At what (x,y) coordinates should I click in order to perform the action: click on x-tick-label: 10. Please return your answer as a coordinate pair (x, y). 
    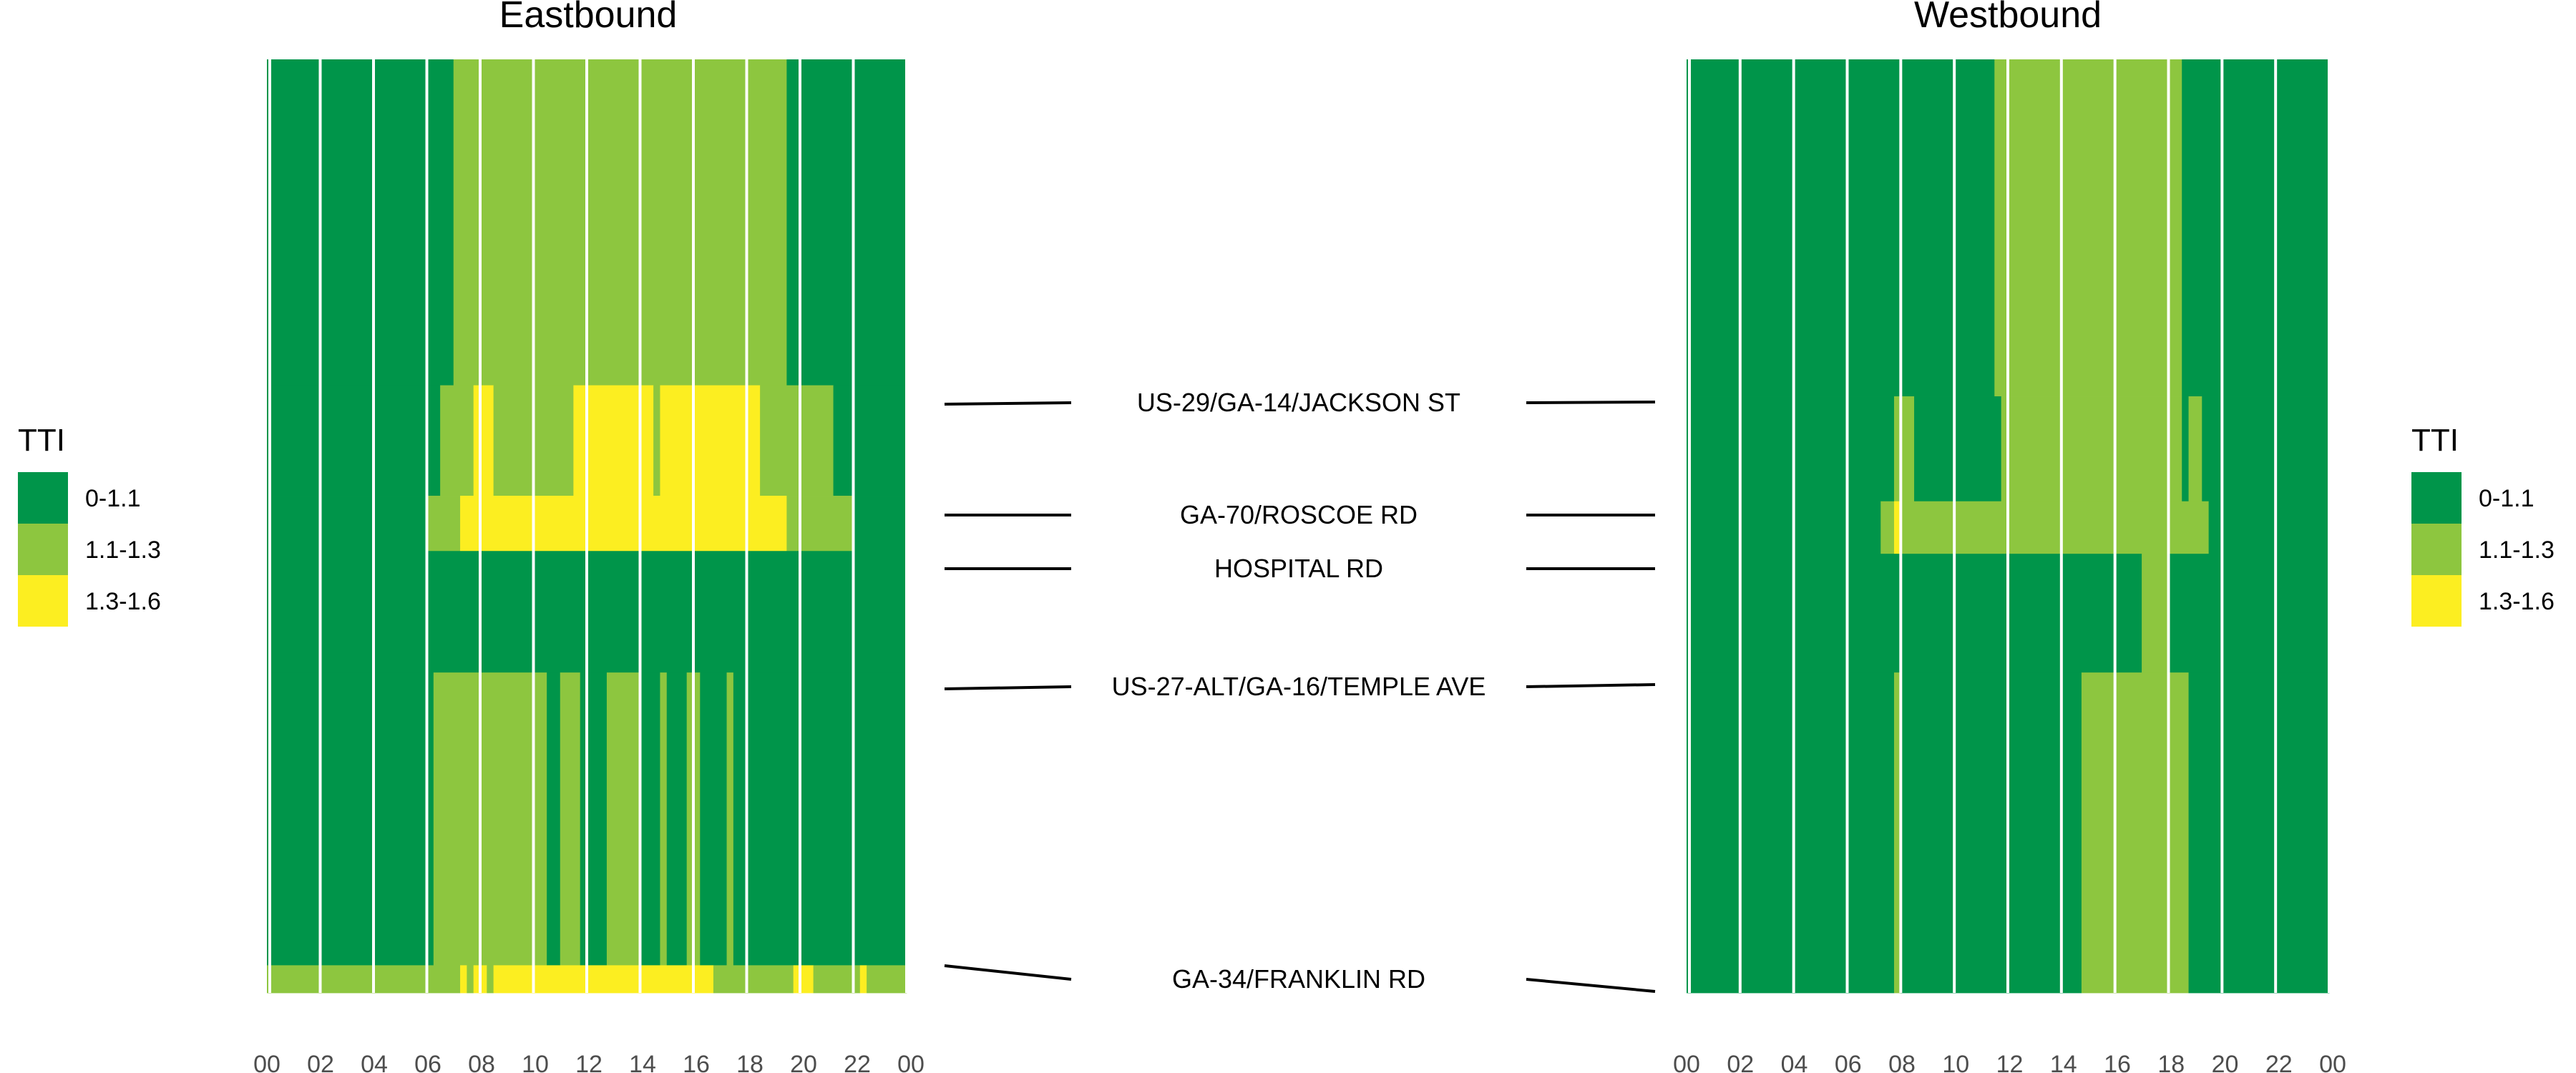
    Looking at the image, I should click on (1955, 1062).